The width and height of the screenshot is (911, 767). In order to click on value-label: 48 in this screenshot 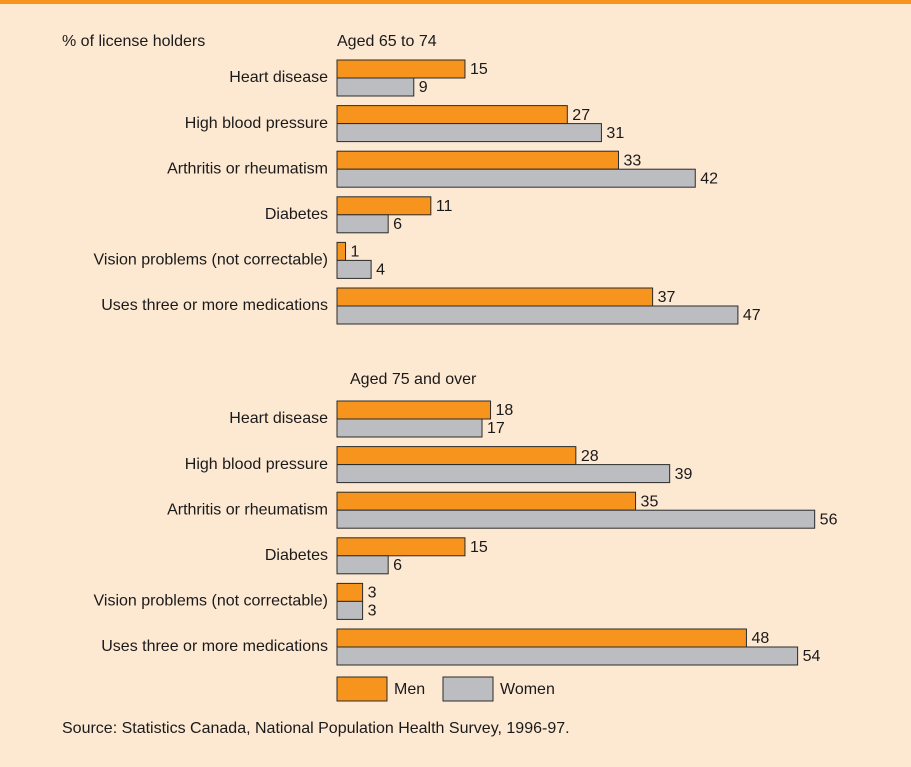, I will do `click(760, 638)`.